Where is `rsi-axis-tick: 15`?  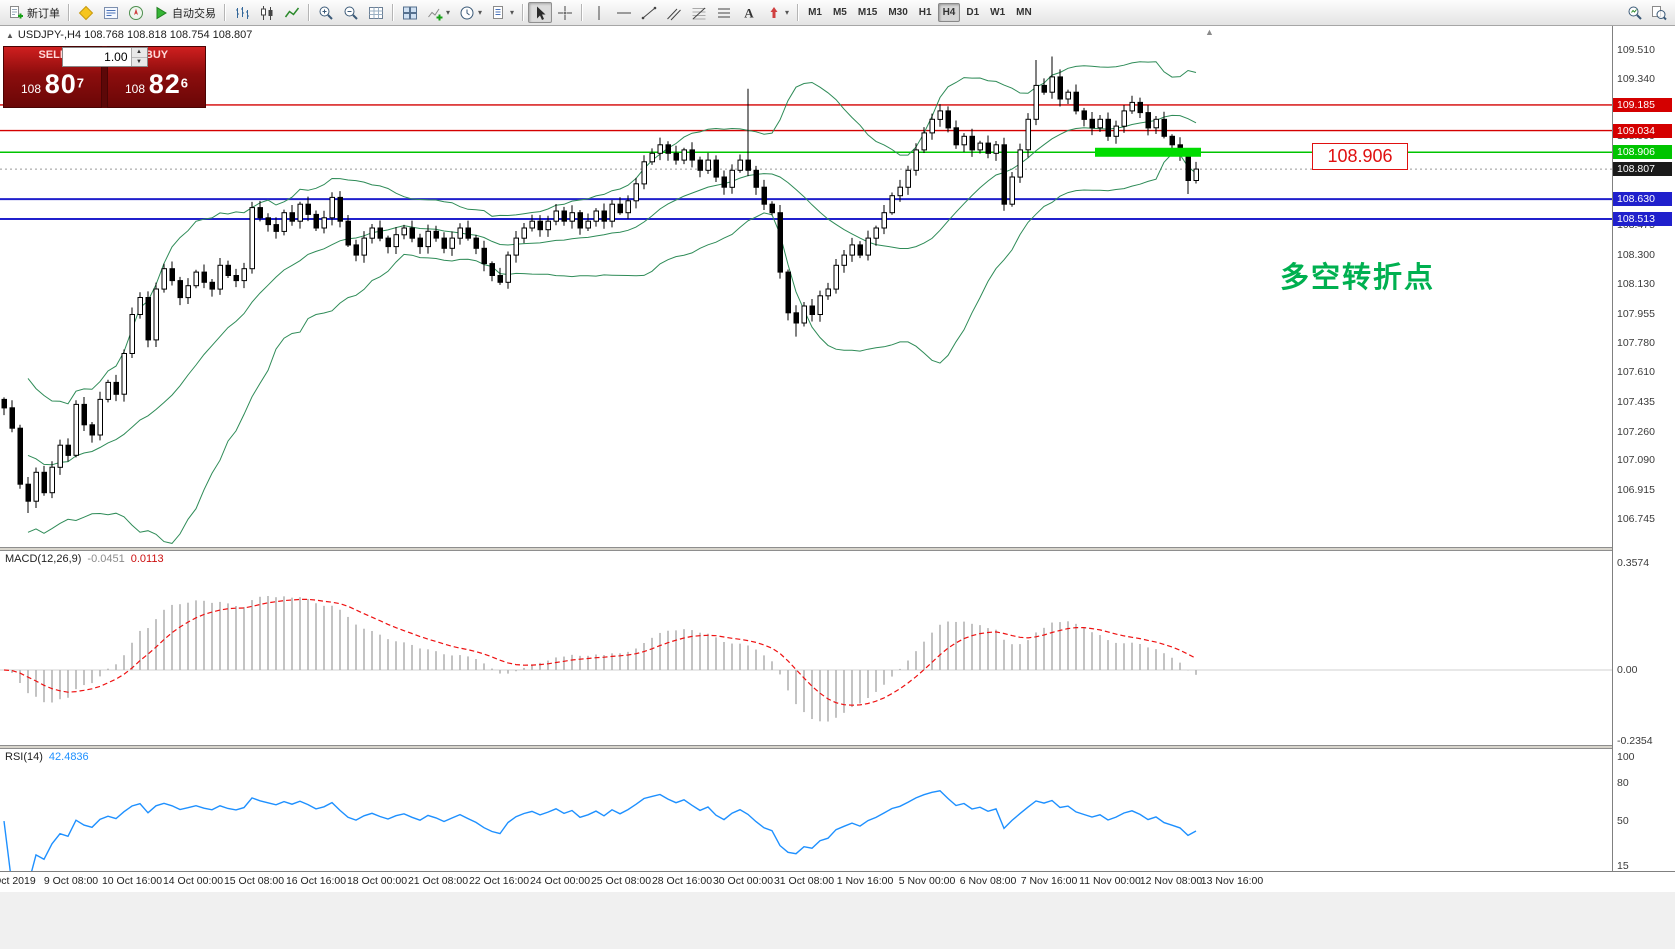
rsi-axis-tick: 15 is located at coordinates (1623, 866).